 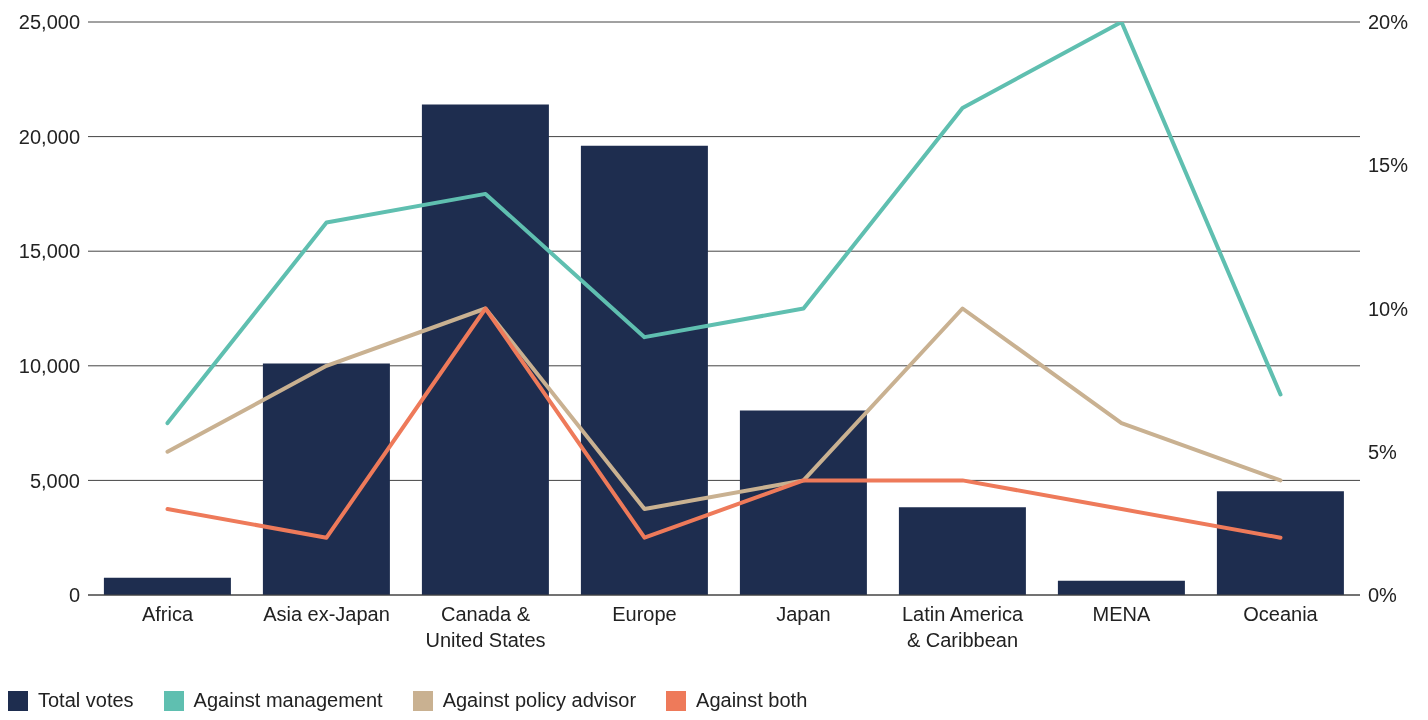 What do you see at coordinates (49, 251) in the screenshot?
I see `y-tick-label: 15,000` at bounding box center [49, 251].